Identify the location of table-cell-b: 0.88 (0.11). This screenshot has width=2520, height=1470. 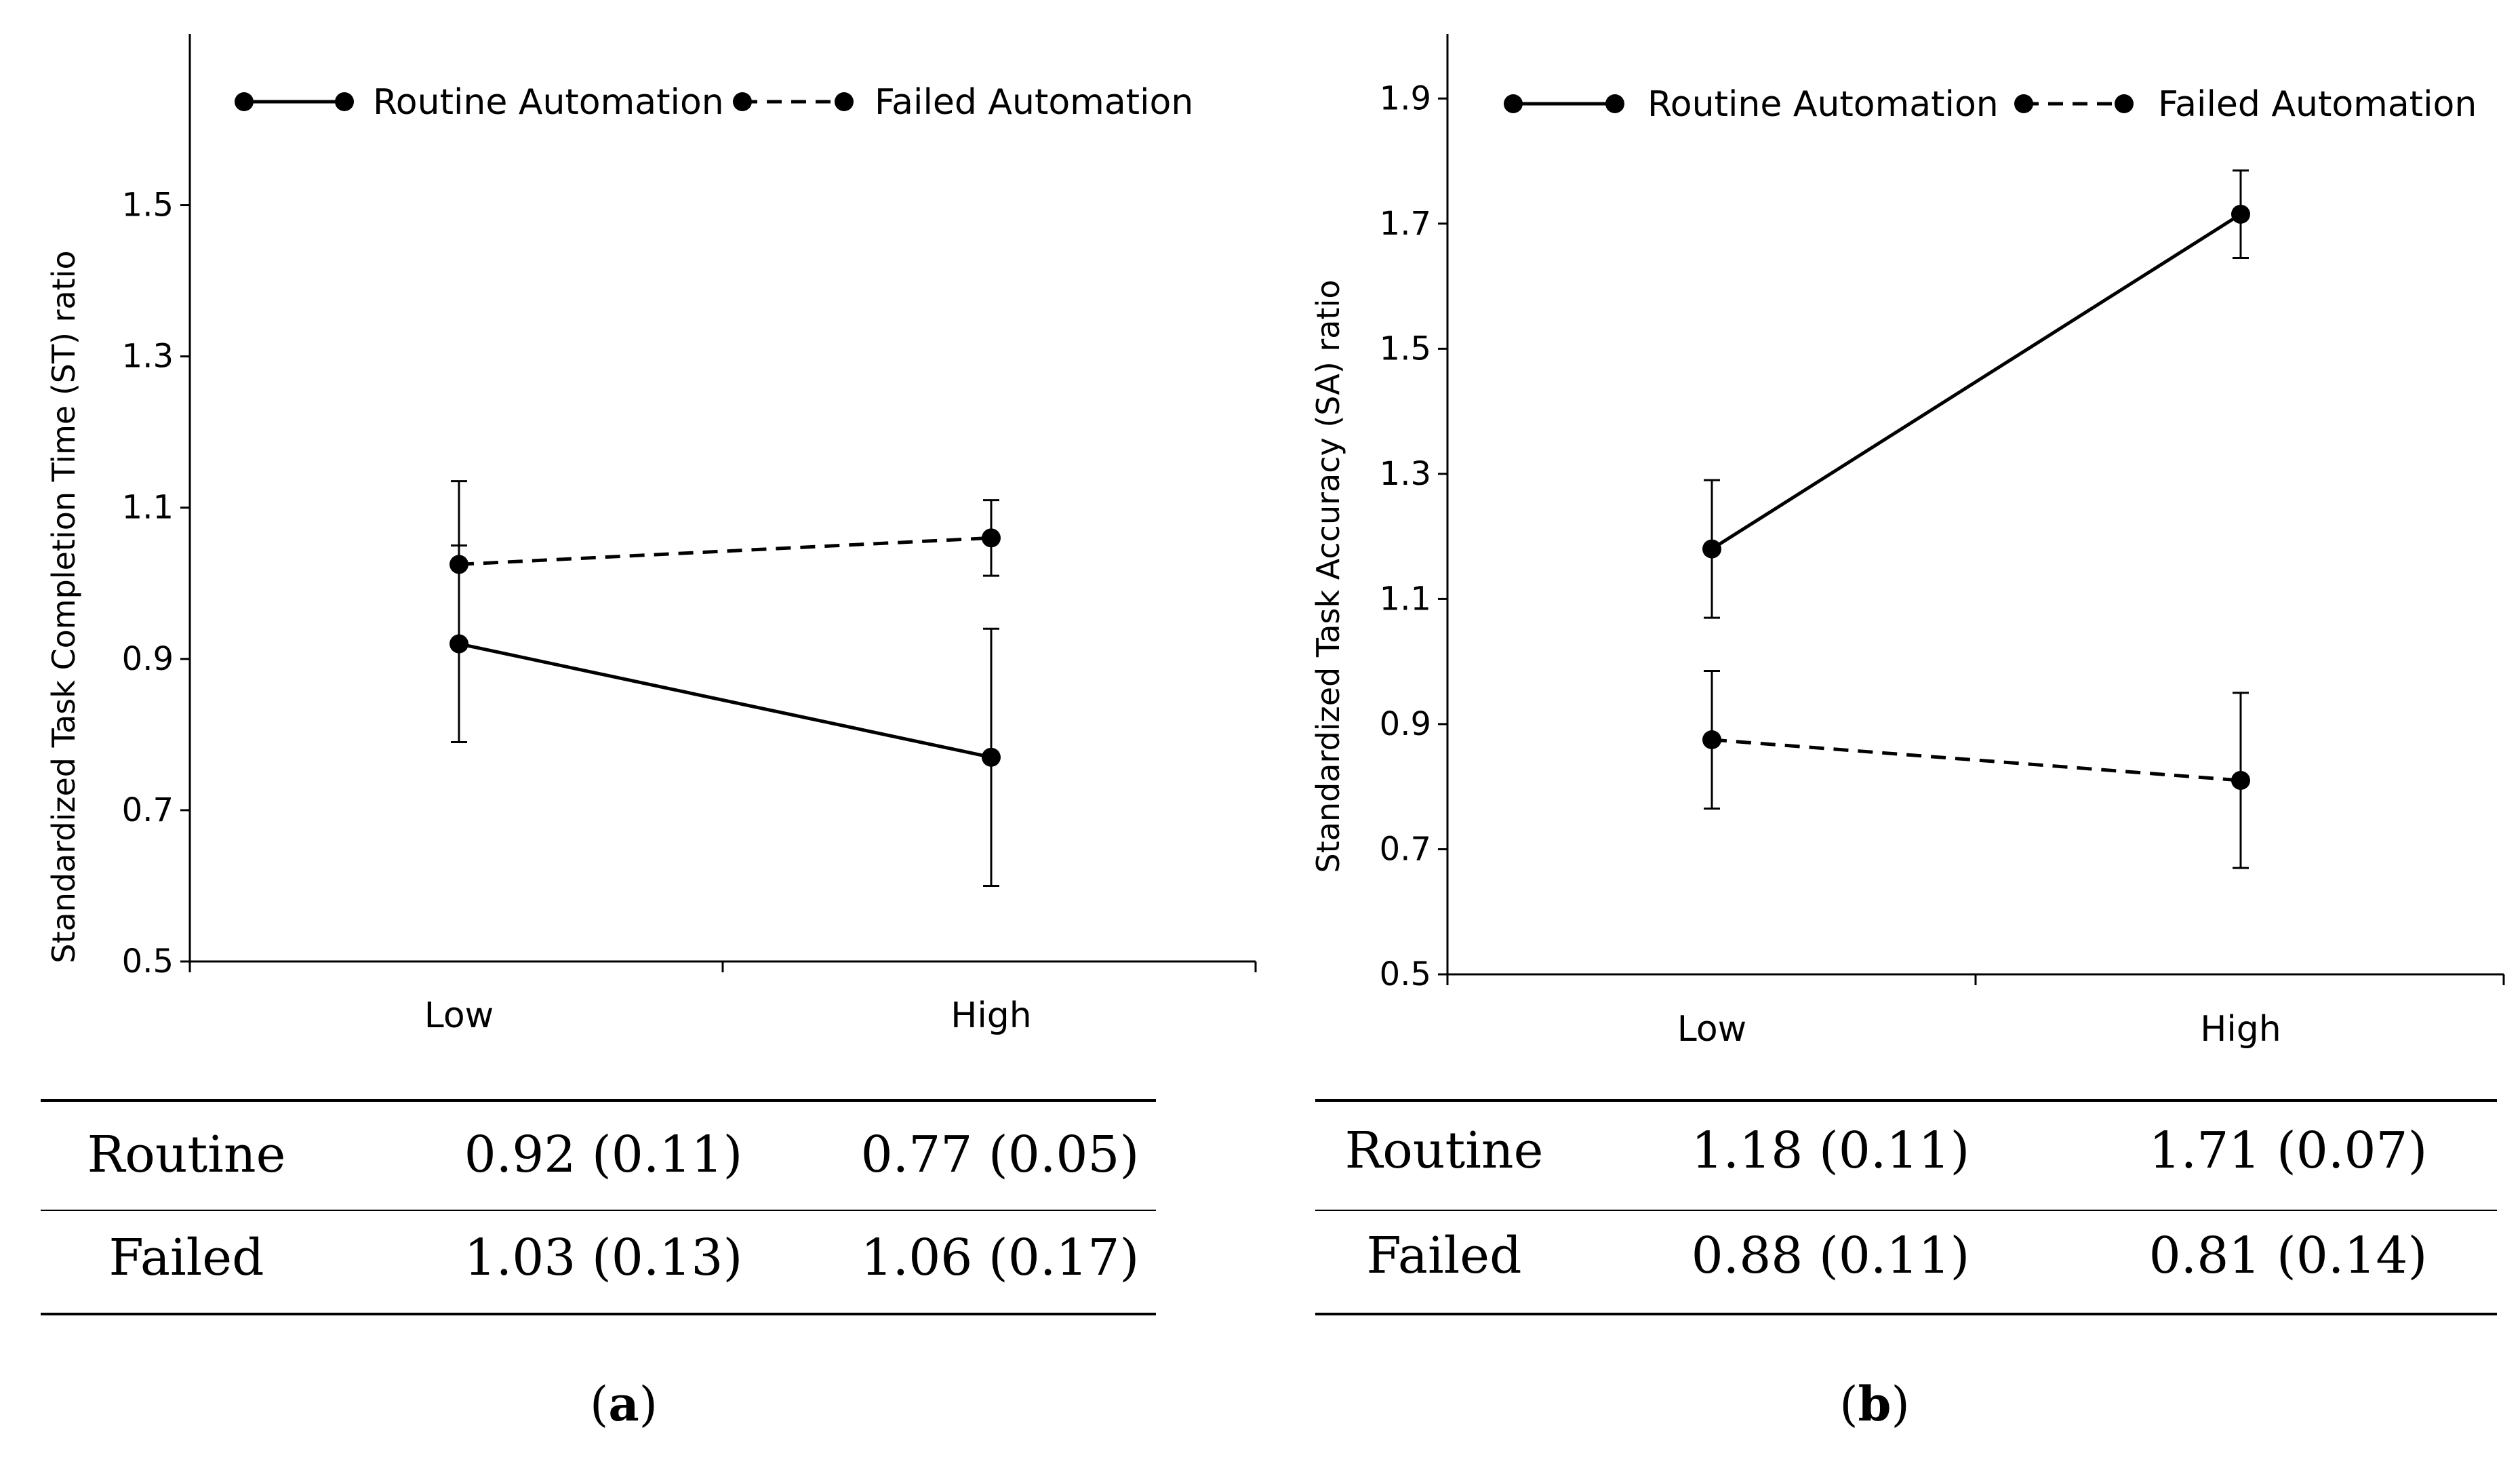
(1831, 1256).